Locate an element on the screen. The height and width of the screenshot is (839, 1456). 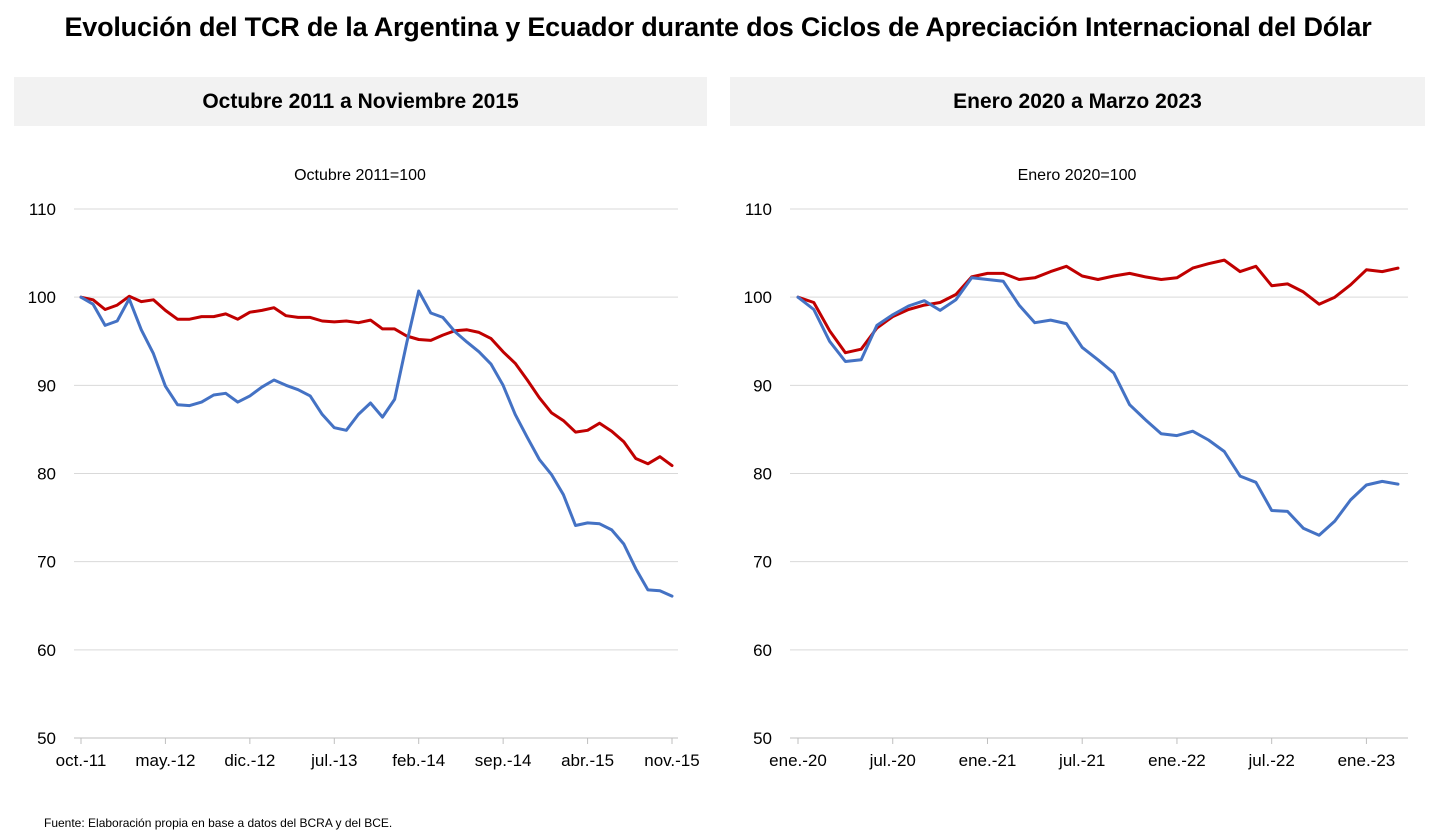
panel-title-right: Enero 2020 a Marzo 2023 is located at coordinates (1077, 101).